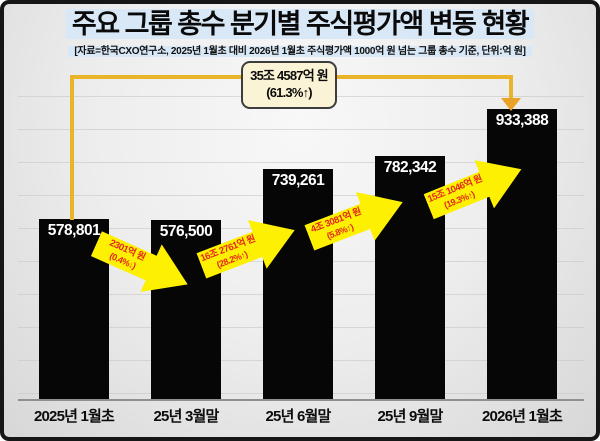 Image resolution: width=600 pixels, height=441 pixels. I want to click on total-change-callout: 35조 4587억 원 (61.3%↑), so click(289, 85).